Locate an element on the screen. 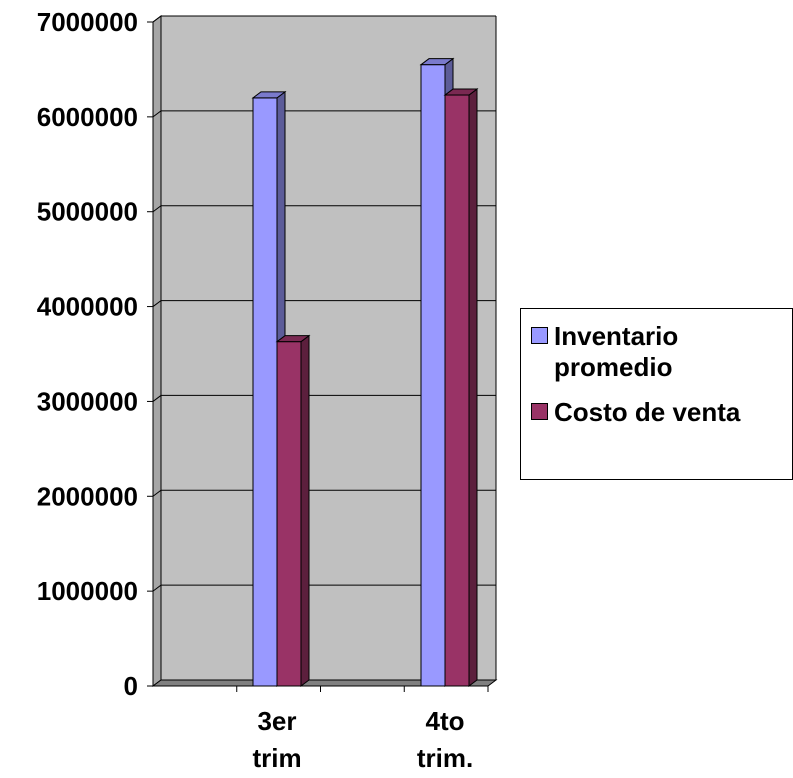 This screenshot has width=793, height=778. legend-item-costo: Costo de venta is located at coordinates (657, 412).